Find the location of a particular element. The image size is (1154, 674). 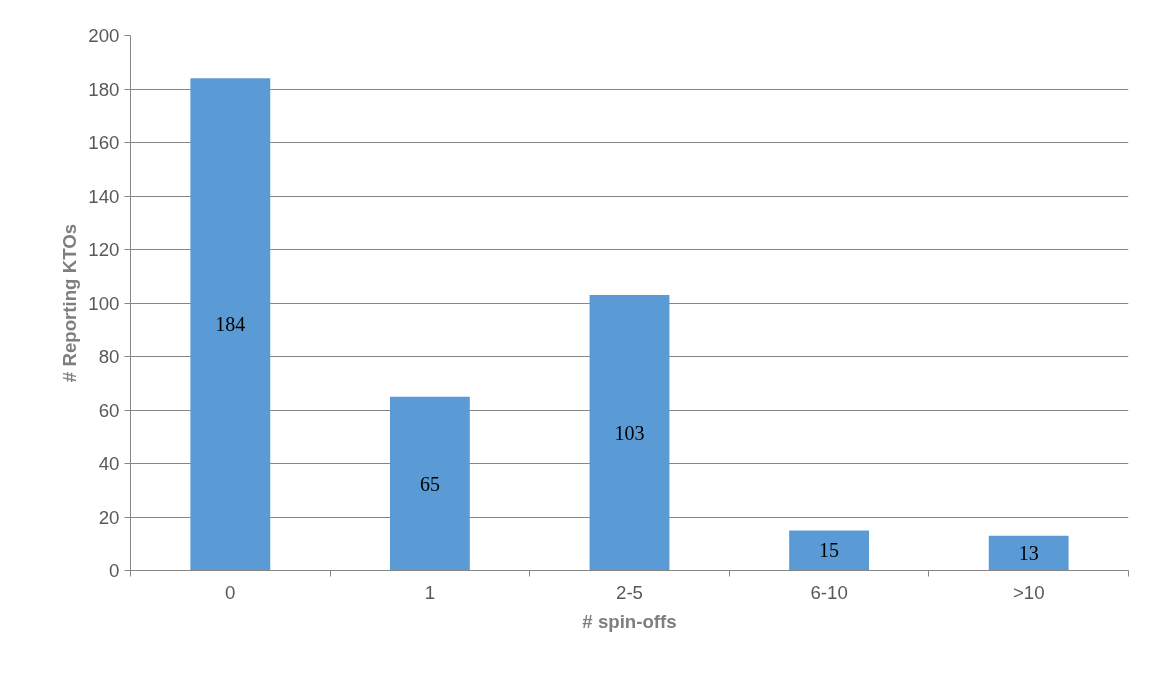

y-tick-label: 80 is located at coordinates (109, 356).